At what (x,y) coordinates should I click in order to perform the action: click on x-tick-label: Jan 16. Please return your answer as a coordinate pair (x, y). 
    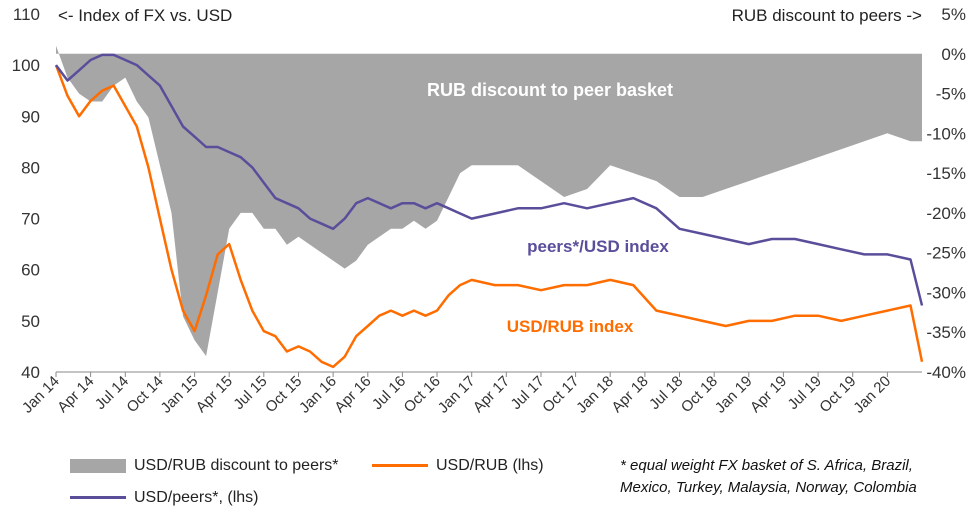
    Looking at the image, I should click on (318, 395).